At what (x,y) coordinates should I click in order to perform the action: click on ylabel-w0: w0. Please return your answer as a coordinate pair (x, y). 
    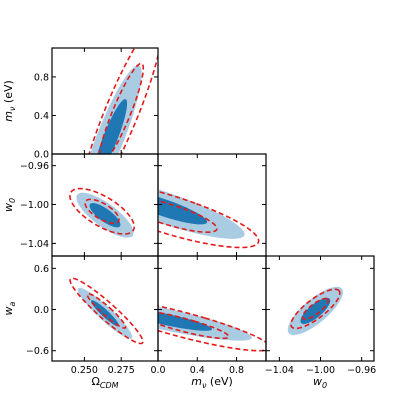
    Looking at the image, I should click on (9, 205).